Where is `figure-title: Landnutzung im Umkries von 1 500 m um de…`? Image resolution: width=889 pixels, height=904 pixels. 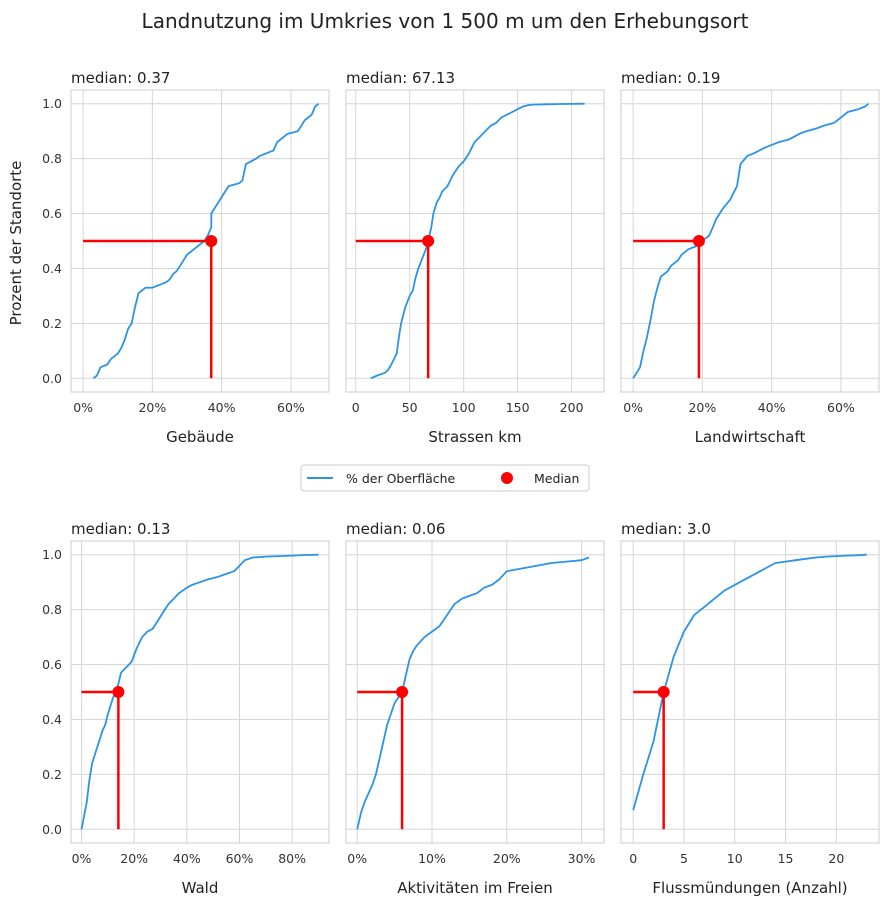
figure-title: Landnutzung im Umkries von 1 500 m um de… is located at coordinates (445, 21).